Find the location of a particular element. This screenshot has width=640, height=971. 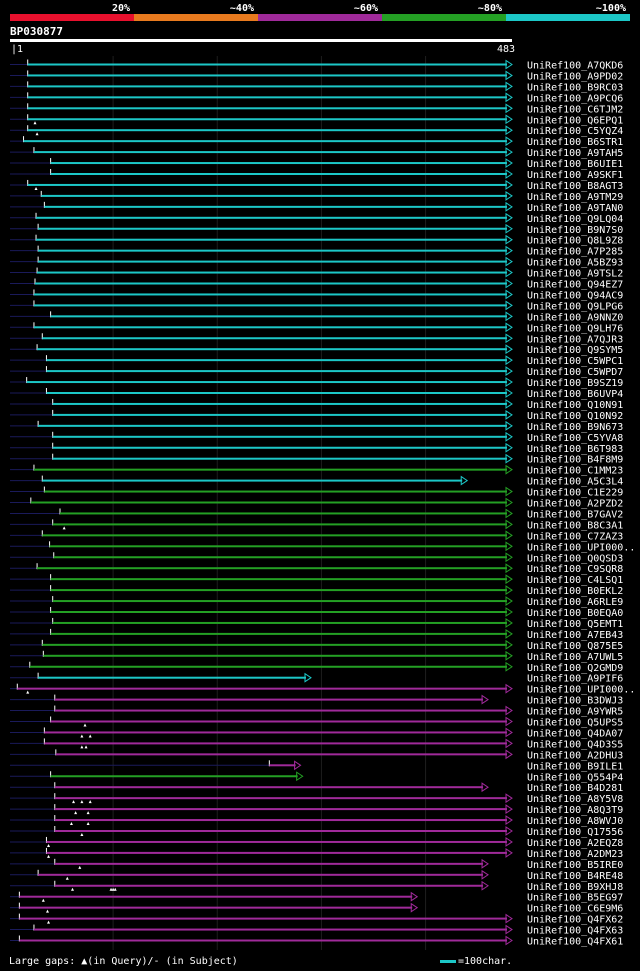

query-gap-text: (in Query)/ is located at coordinates (120, 961).